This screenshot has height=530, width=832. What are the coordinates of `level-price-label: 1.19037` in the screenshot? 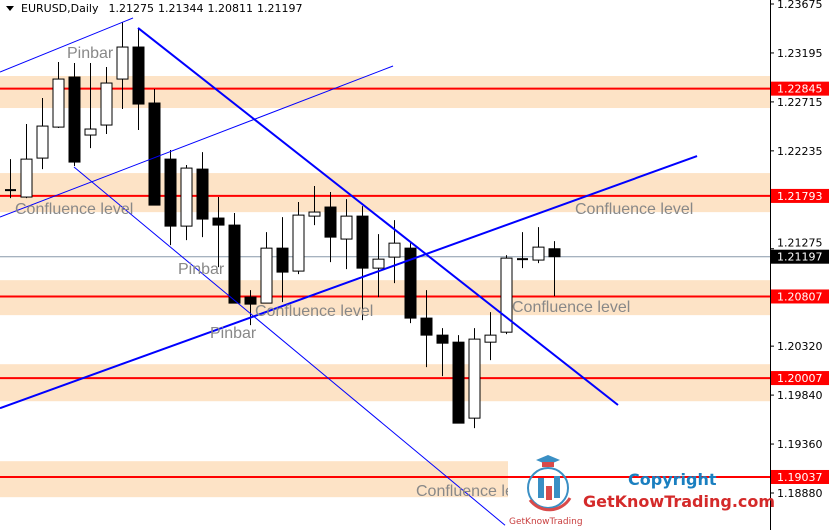 It's located at (800, 477).